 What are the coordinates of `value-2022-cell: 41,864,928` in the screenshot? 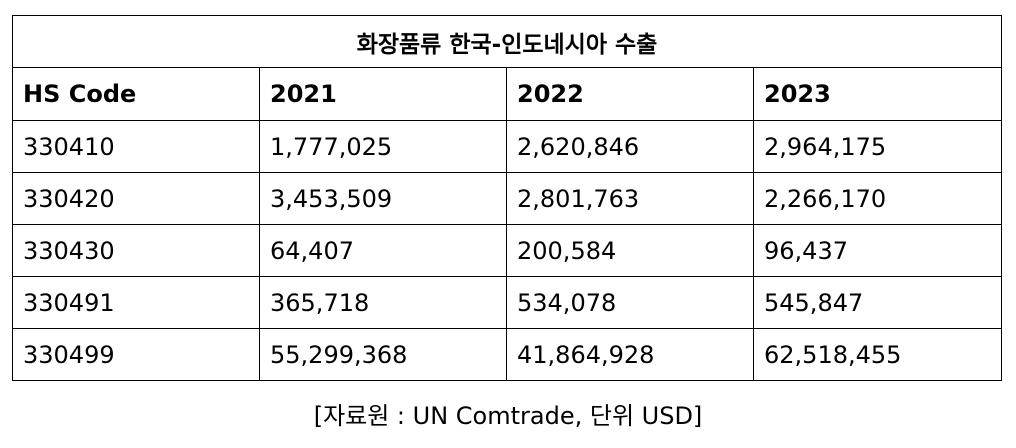 It's located at (630, 354).